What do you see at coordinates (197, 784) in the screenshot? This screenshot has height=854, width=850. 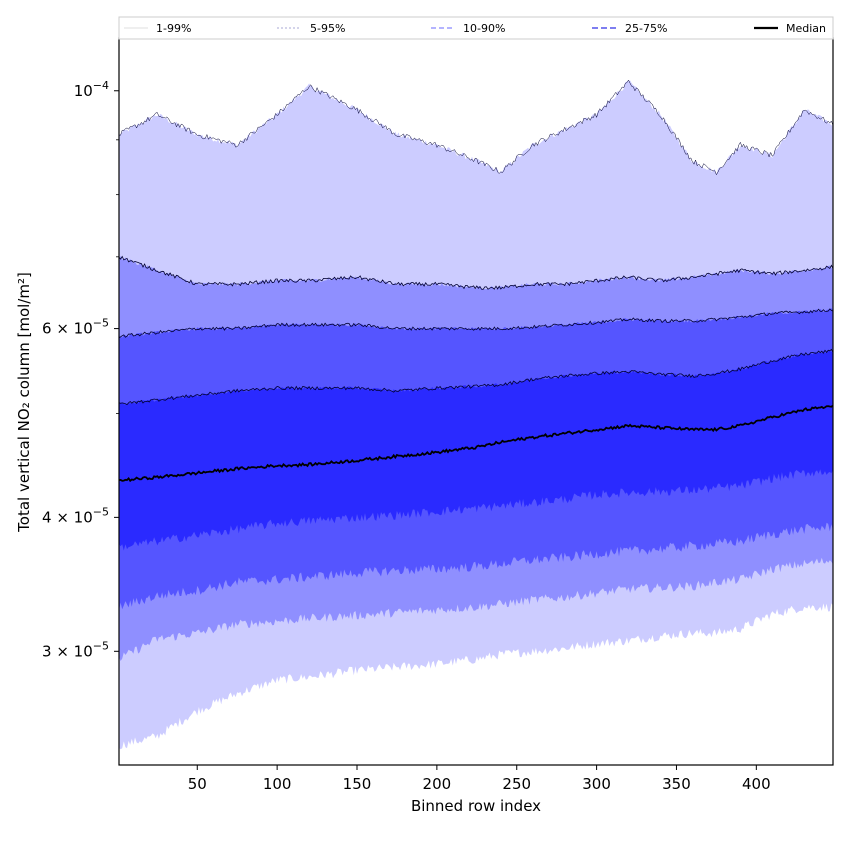 I see `x-tick-label: 50` at bounding box center [197, 784].